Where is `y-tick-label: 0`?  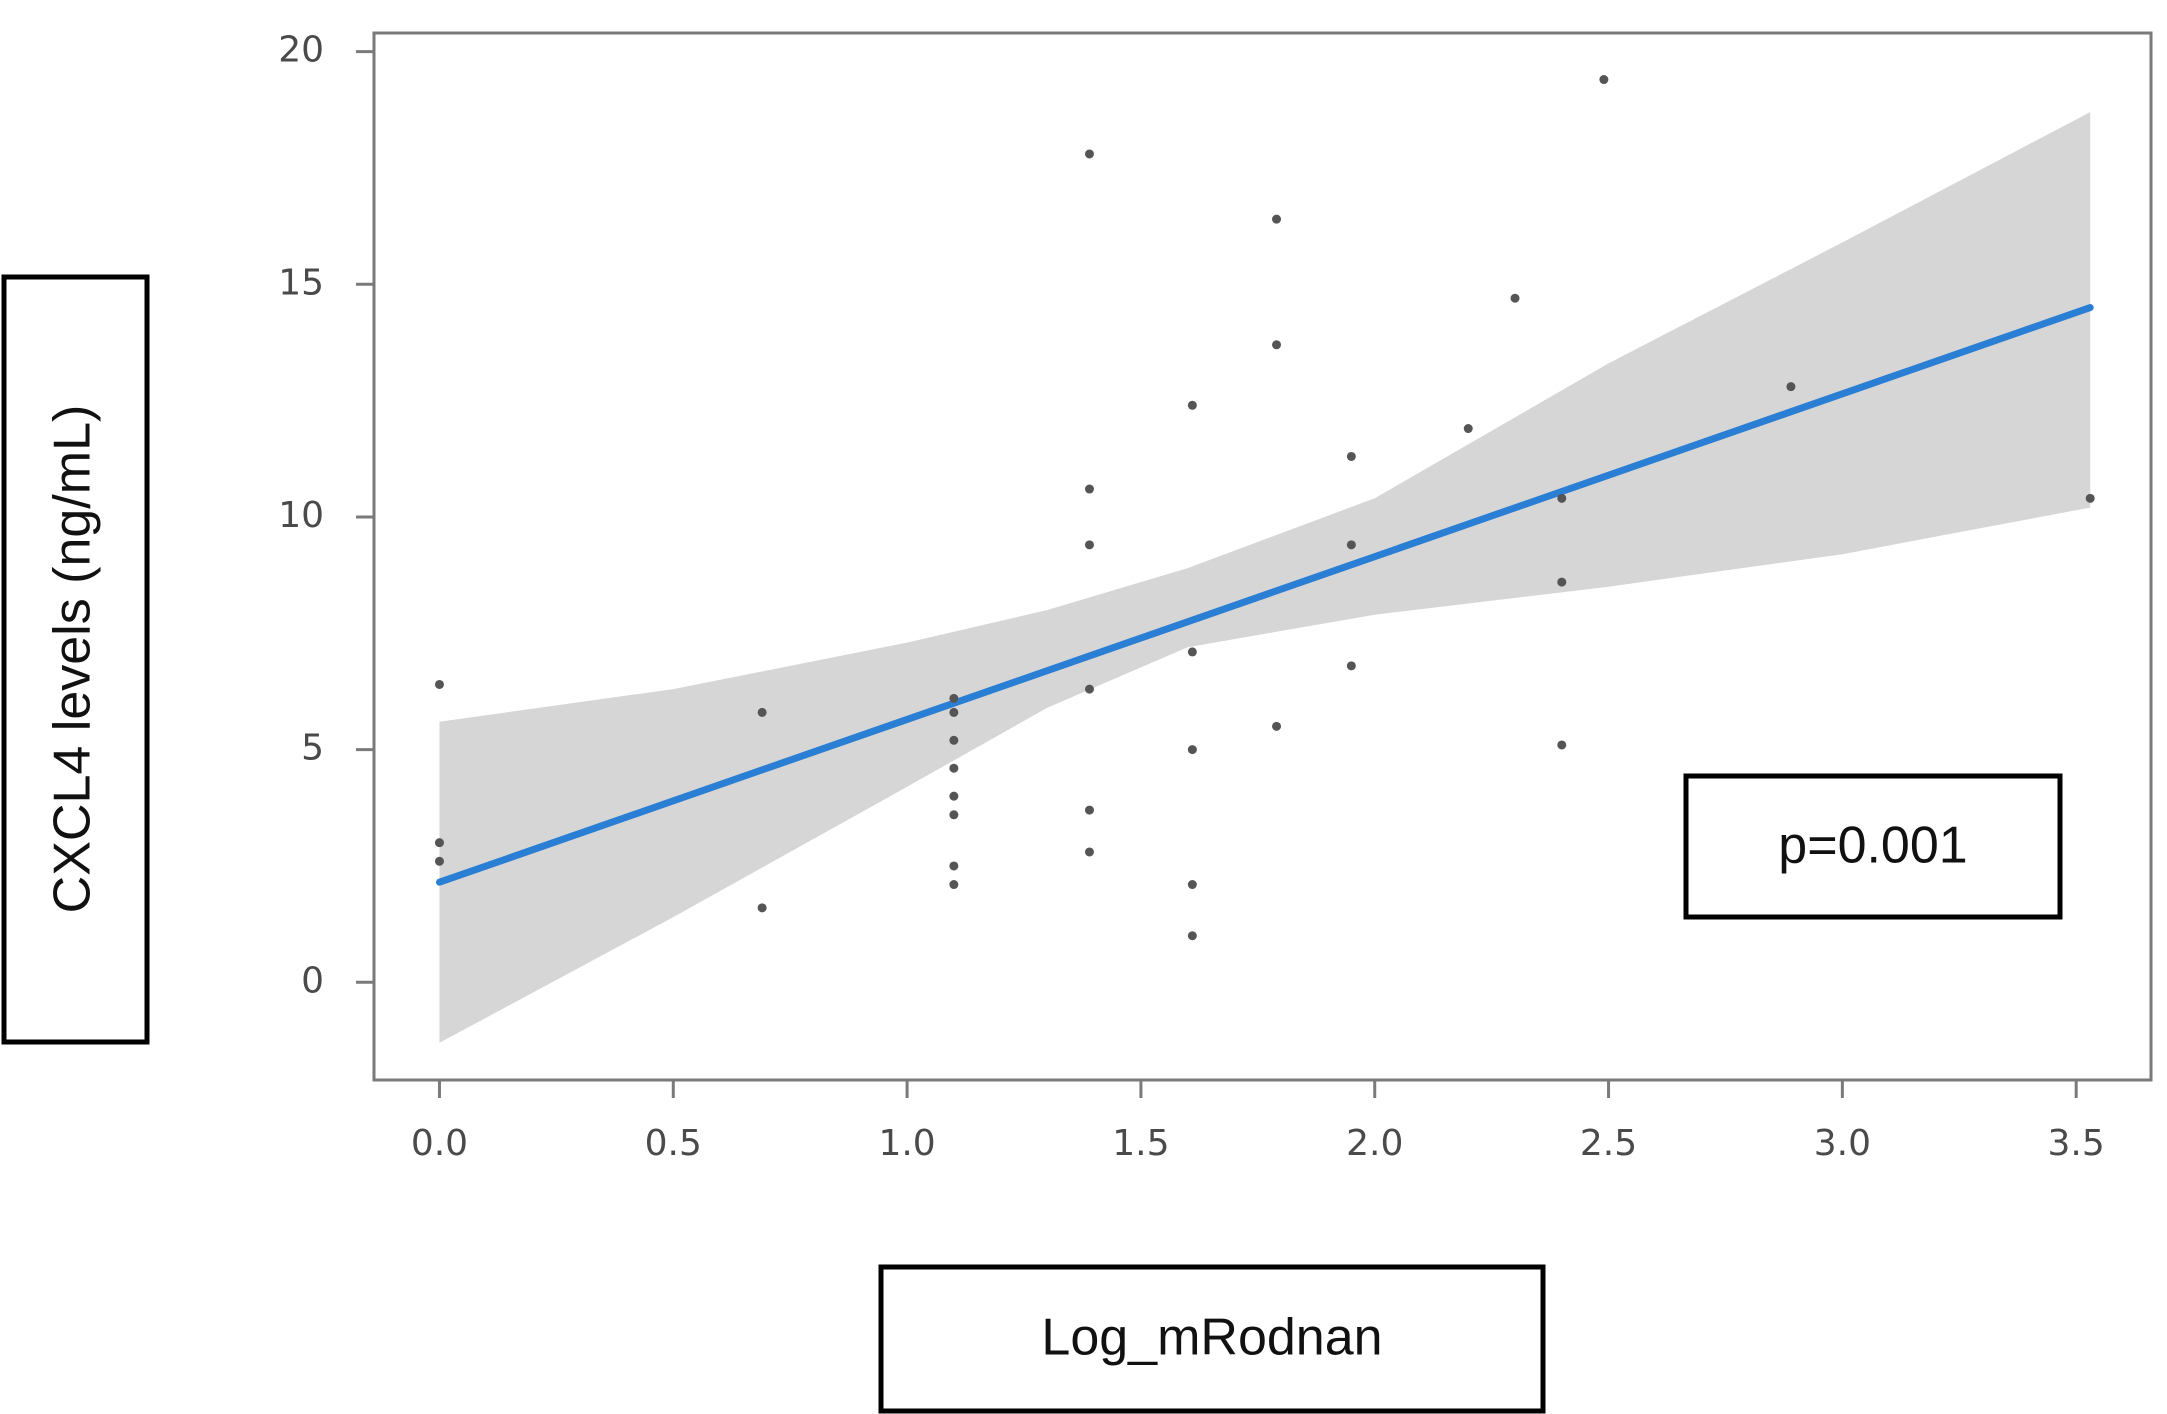 y-tick-label: 0 is located at coordinates (312, 980).